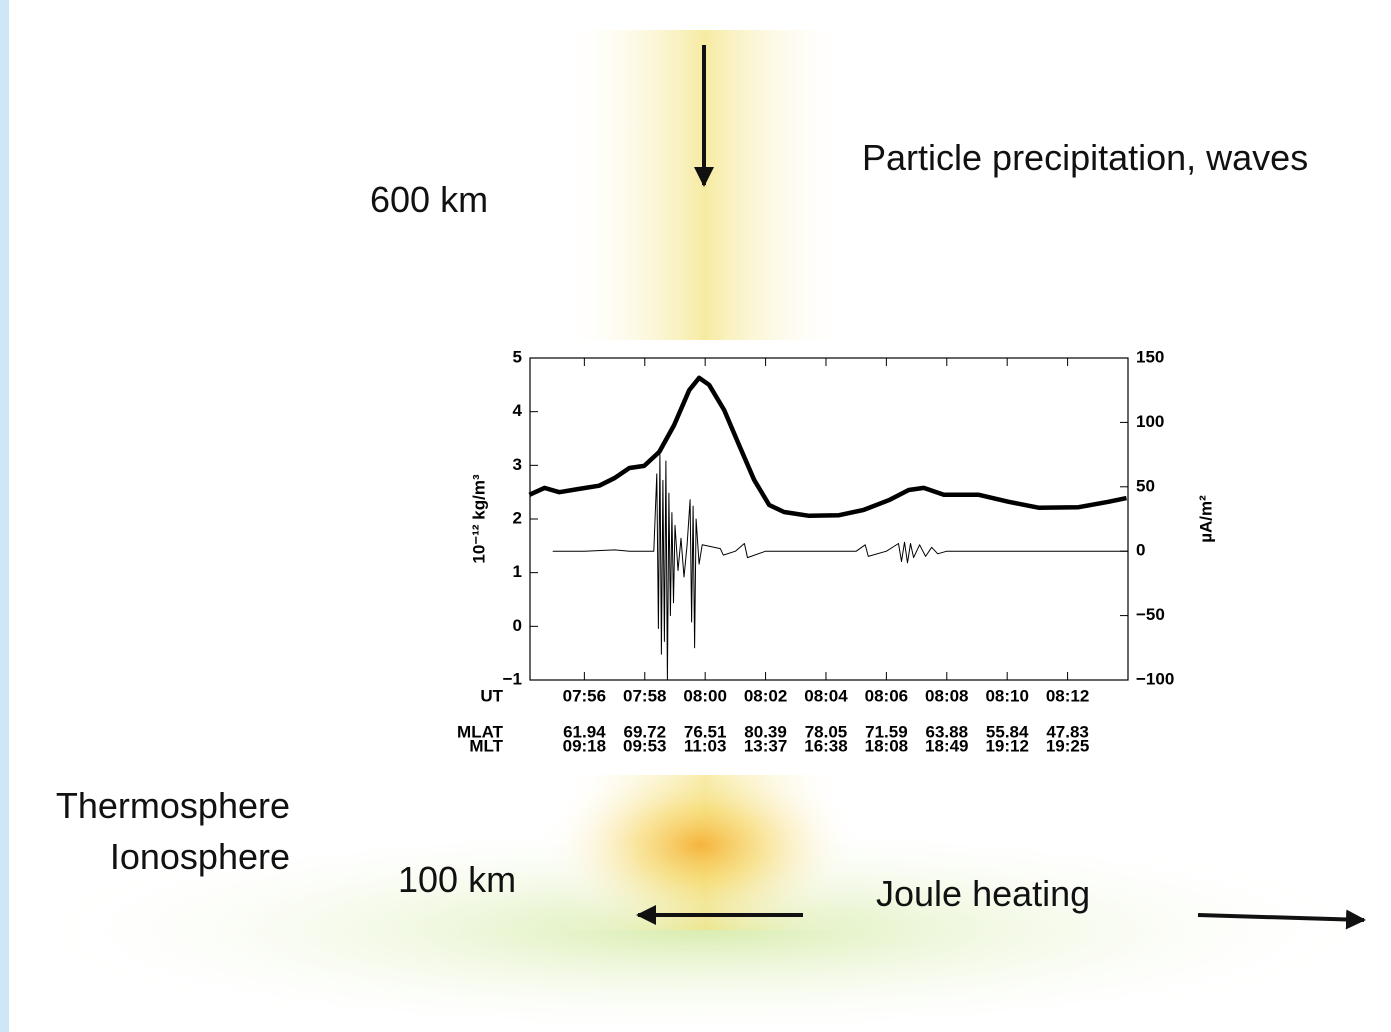 Image resolution: width=1391 pixels, height=1032 pixels. Describe the element at coordinates (1006, 695) in the screenshot. I see `x-tick-label: 08:10` at that location.